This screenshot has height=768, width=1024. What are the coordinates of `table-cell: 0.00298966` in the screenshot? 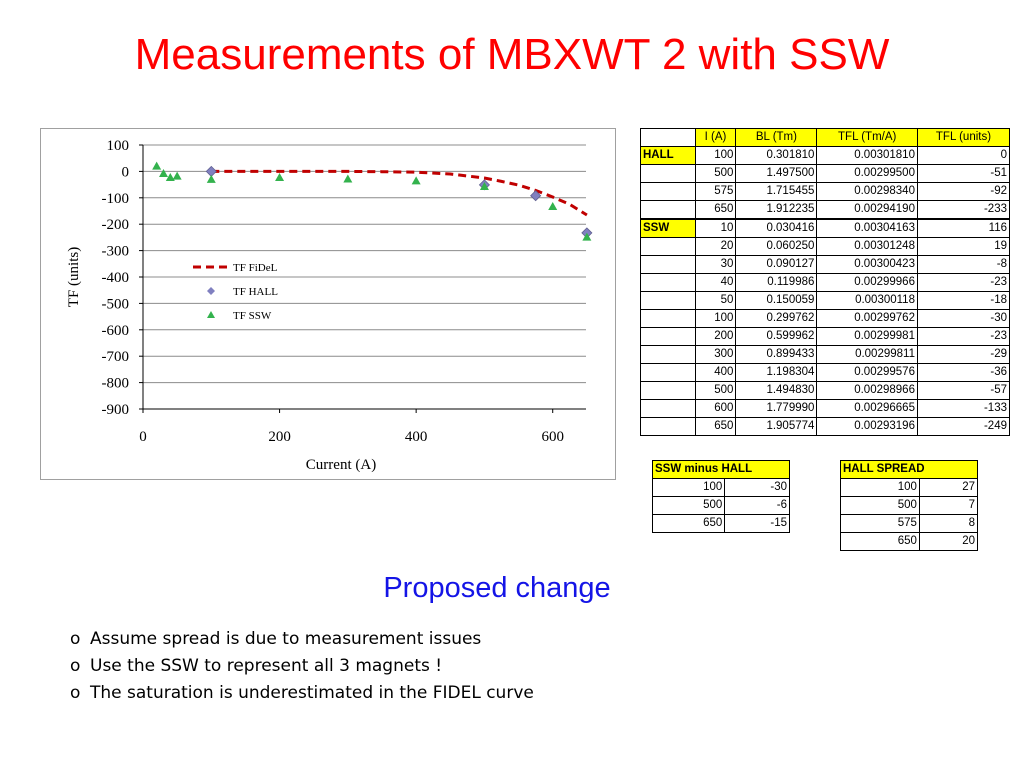 It's located at (867, 390).